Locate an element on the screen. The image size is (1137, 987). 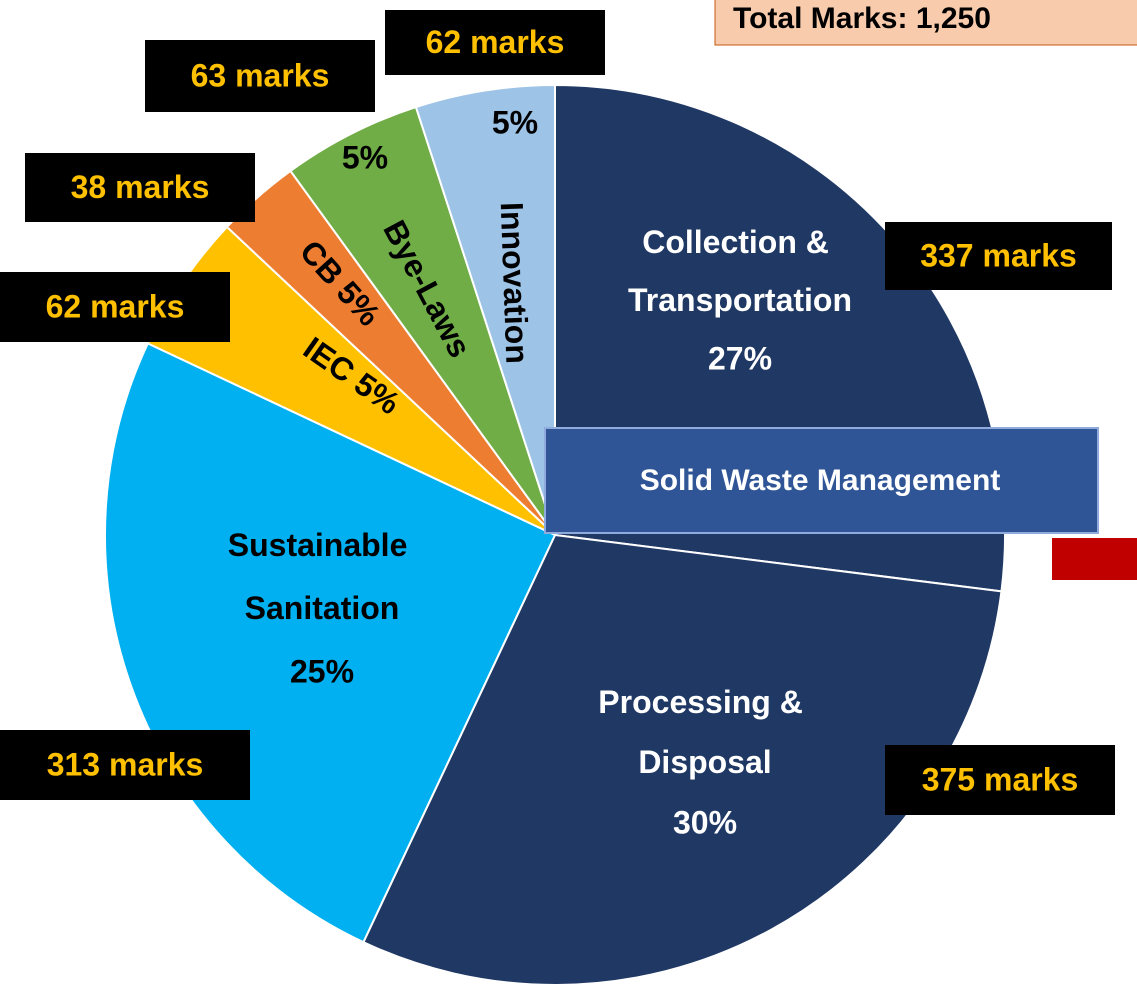
center-label: Solid Waste Management is located at coordinates (820, 480).